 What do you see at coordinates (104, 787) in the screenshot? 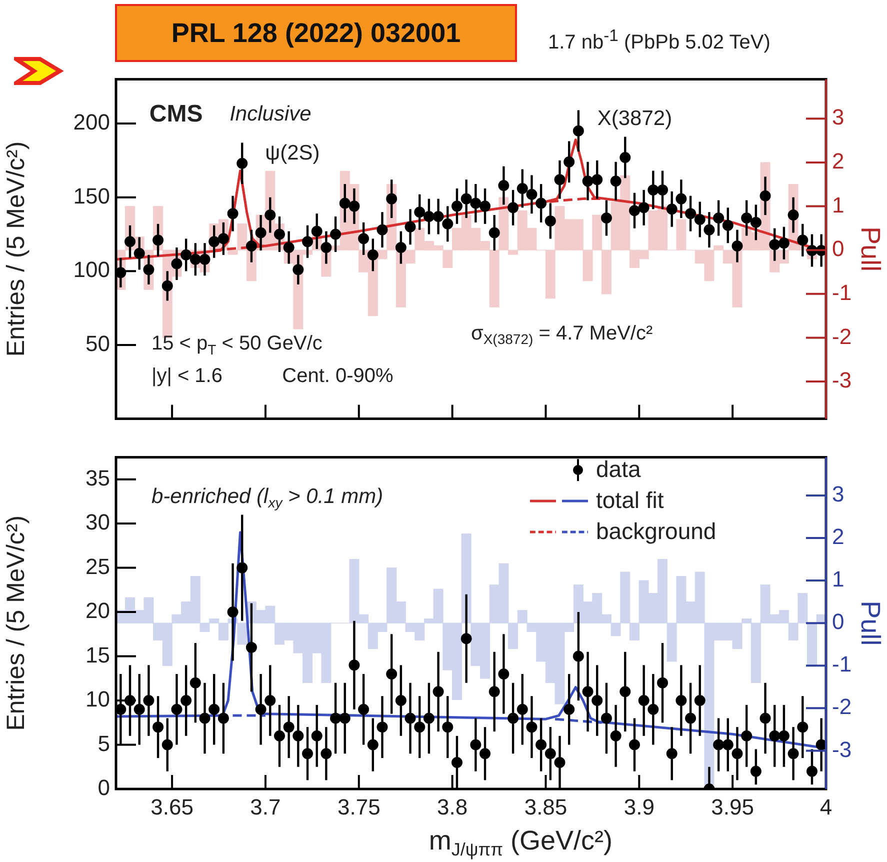
I see `y-tick-label: 0` at bounding box center [104, 787].